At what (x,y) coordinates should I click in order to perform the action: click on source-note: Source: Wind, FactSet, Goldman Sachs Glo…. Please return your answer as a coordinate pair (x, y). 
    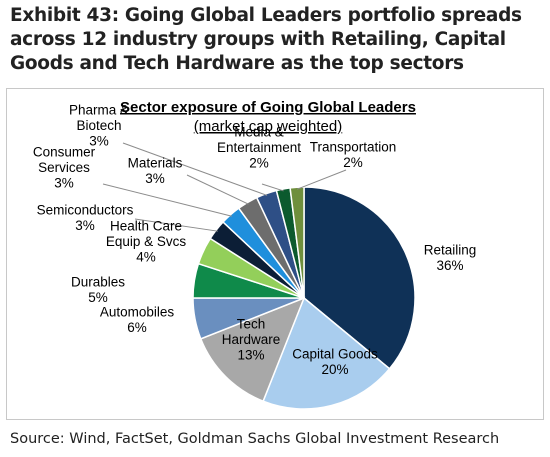
    Looking at the image, I should click on (255, 439).